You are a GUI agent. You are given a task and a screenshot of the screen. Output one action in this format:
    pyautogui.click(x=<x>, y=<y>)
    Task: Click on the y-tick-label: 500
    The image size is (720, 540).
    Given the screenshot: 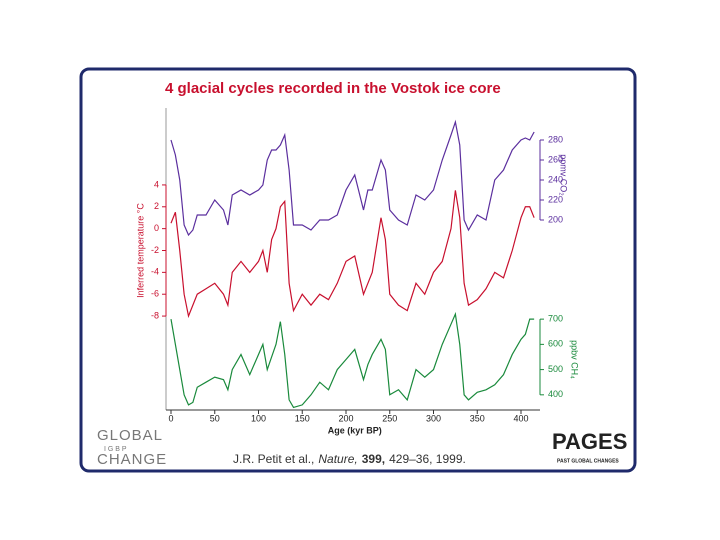 What is the action you would take?
    pyautogui.click(x=555, y=369)
    